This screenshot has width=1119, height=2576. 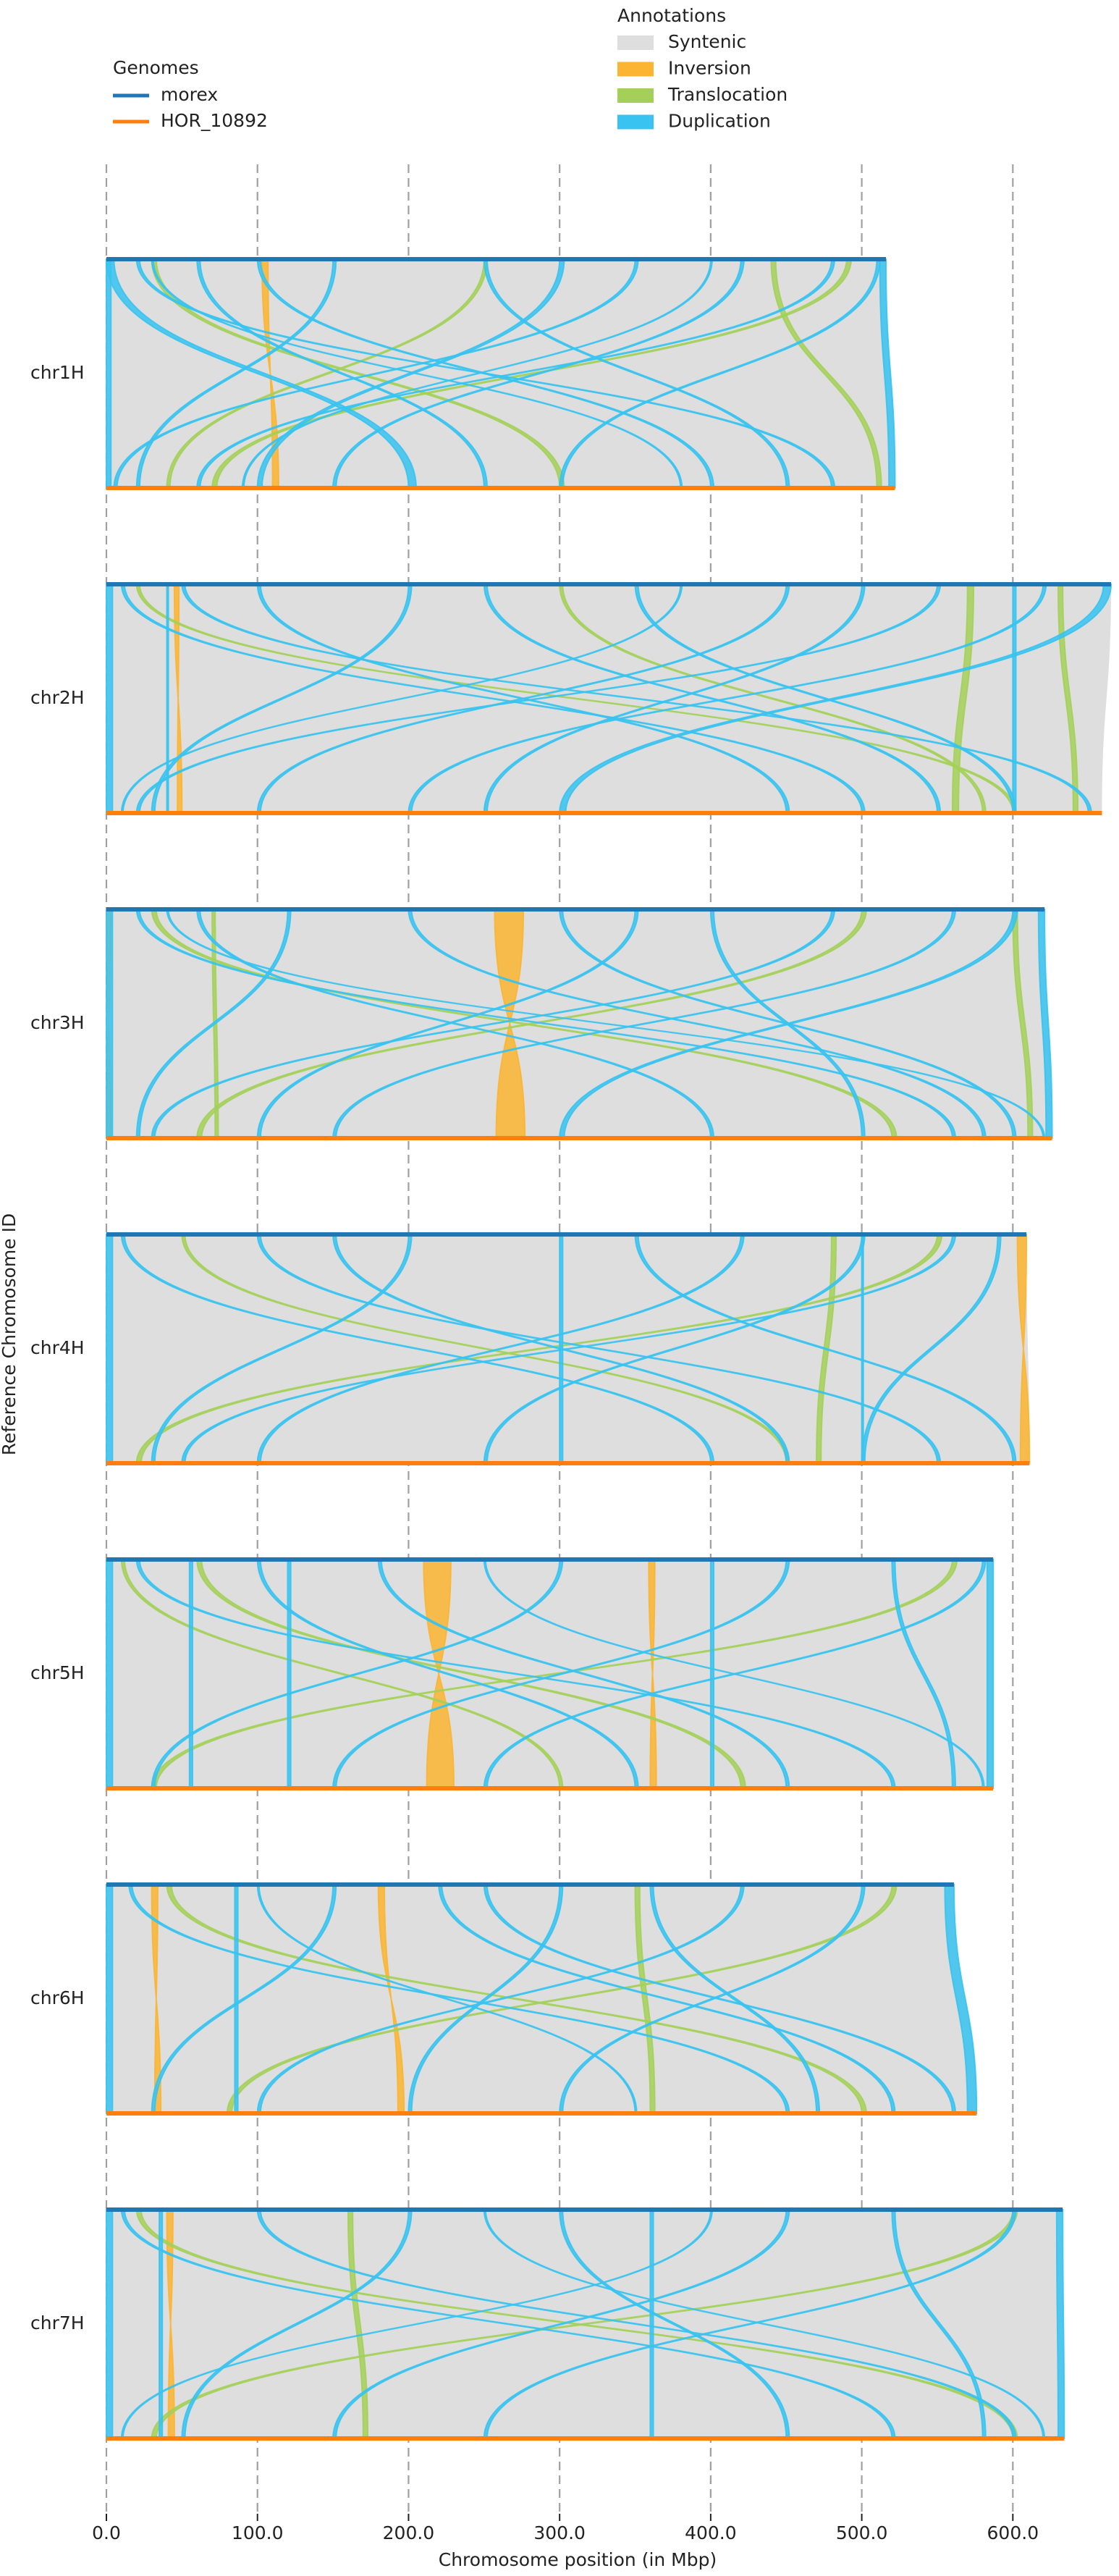 I want to click on x-tick-label: 500.0, so click(x=862, y=2532).